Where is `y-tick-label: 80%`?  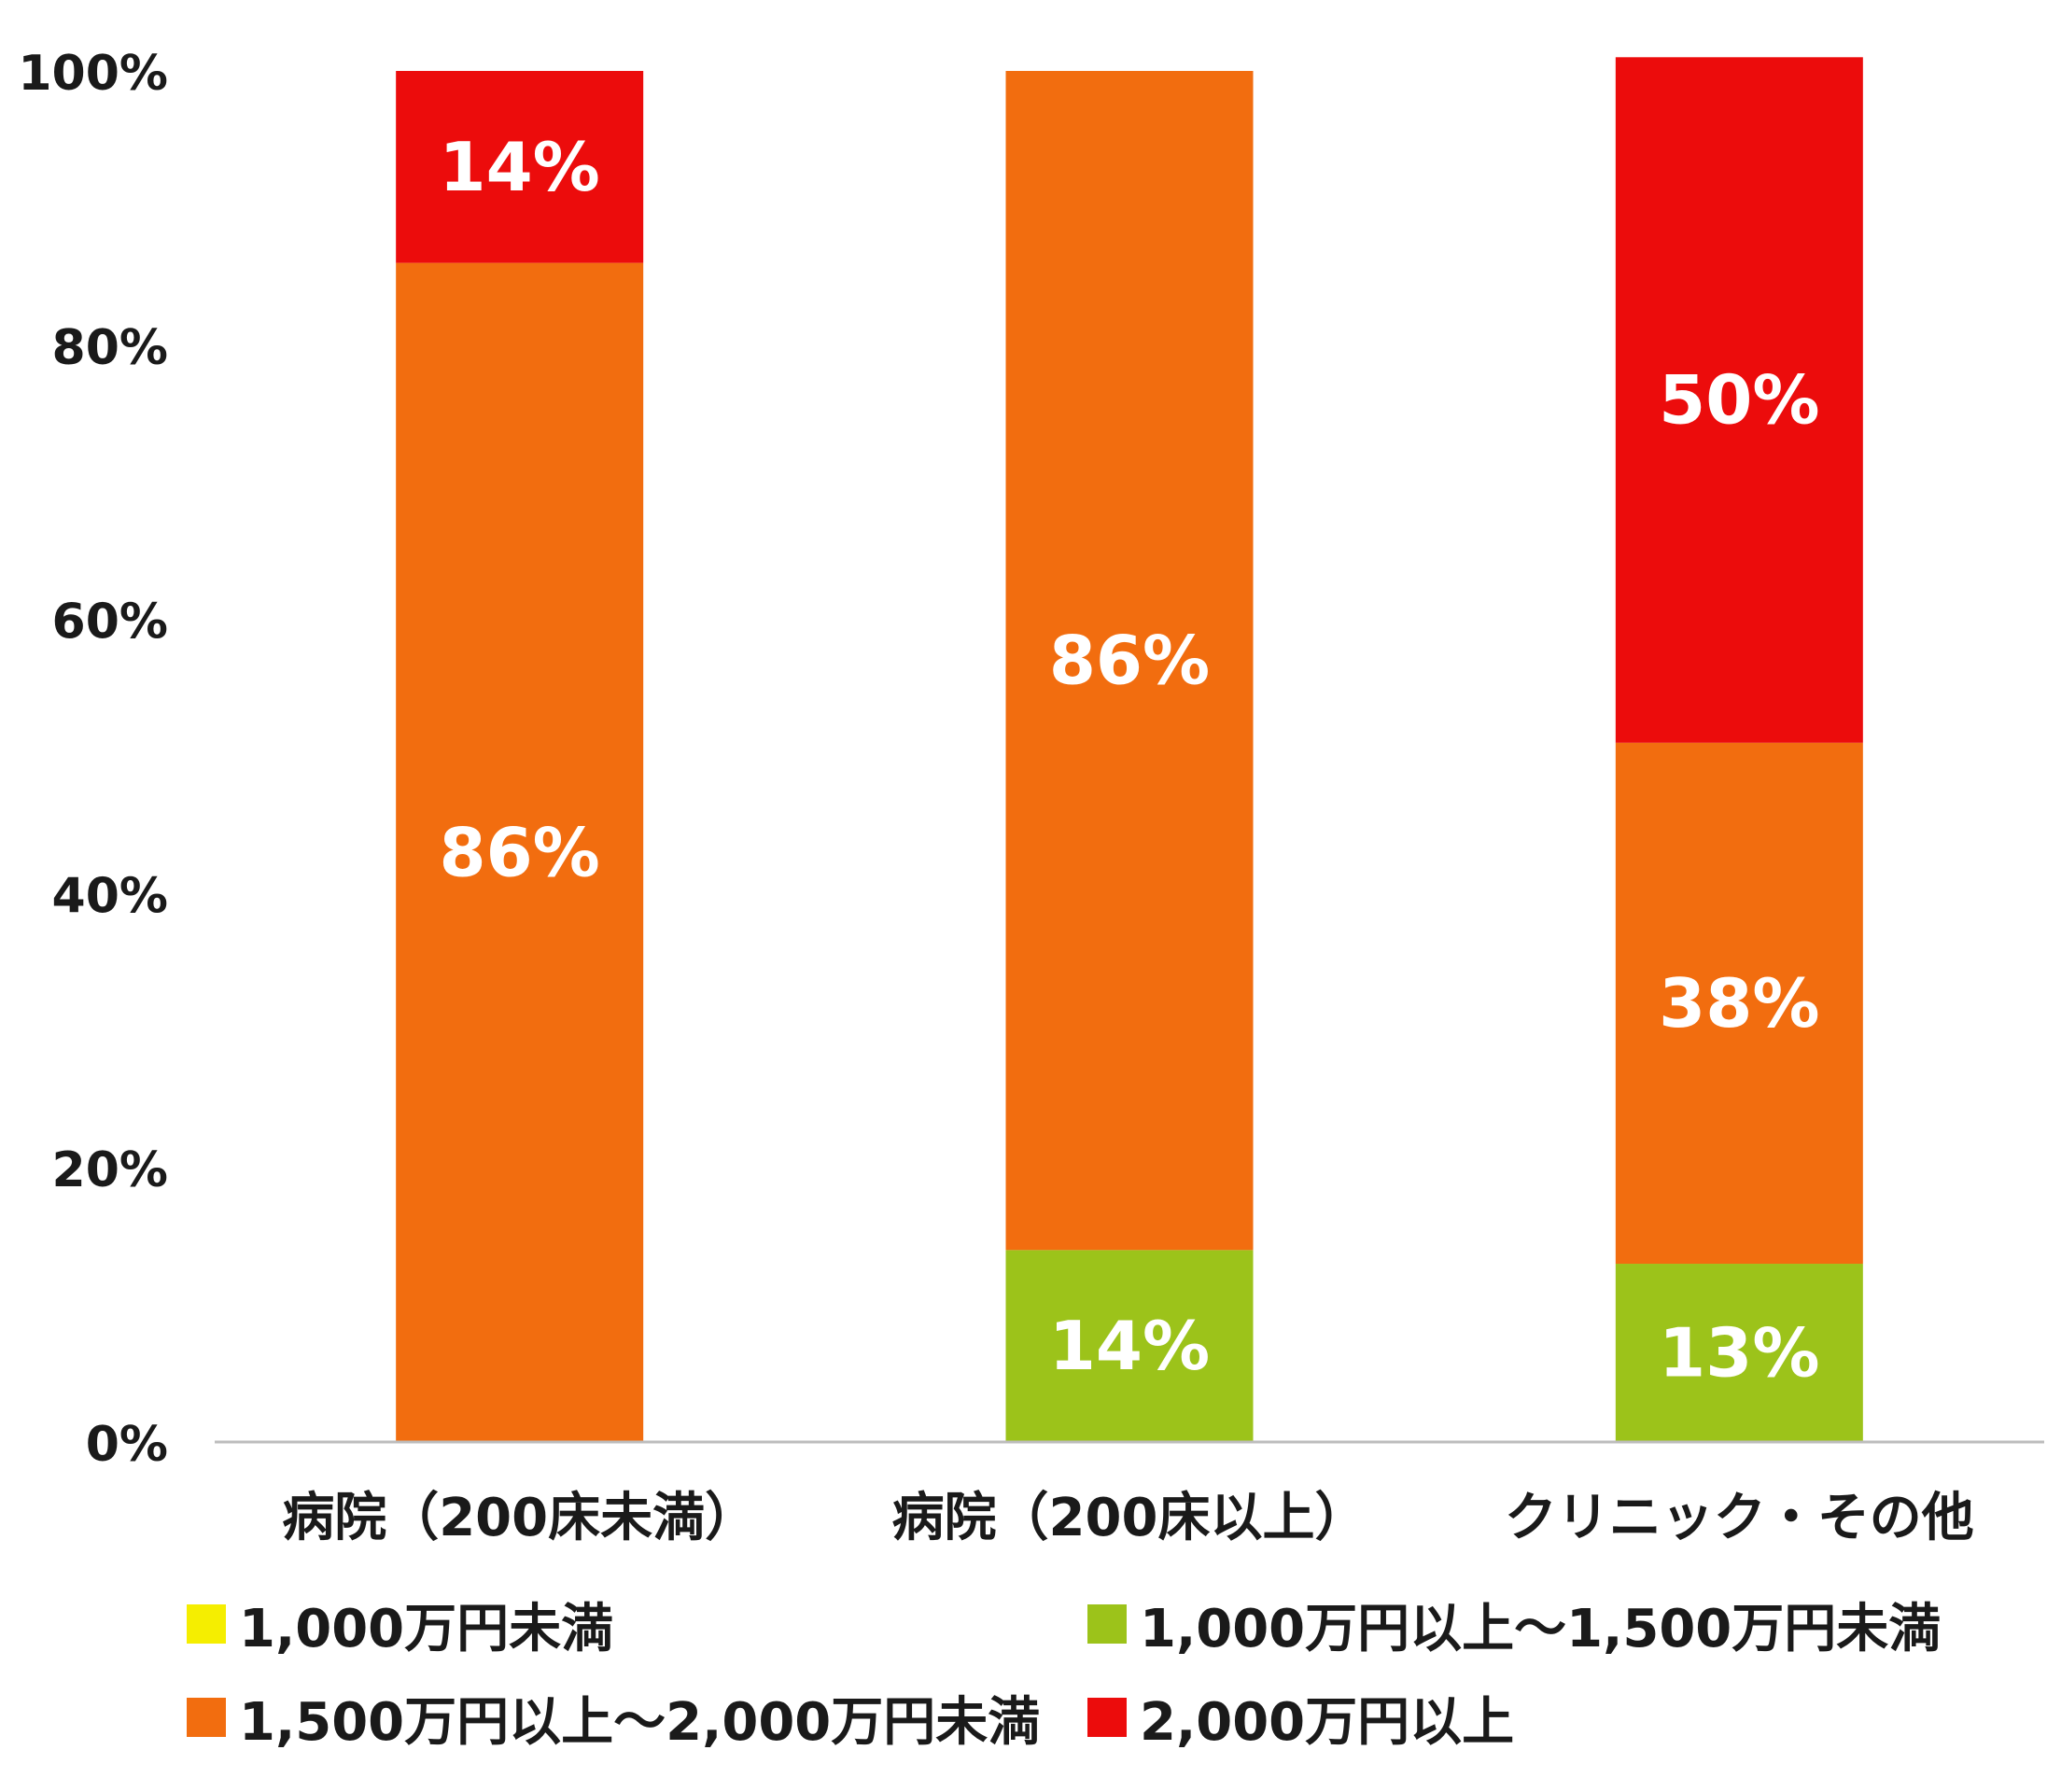
y-tick-label: 80% is located at coordinates (110, 348).